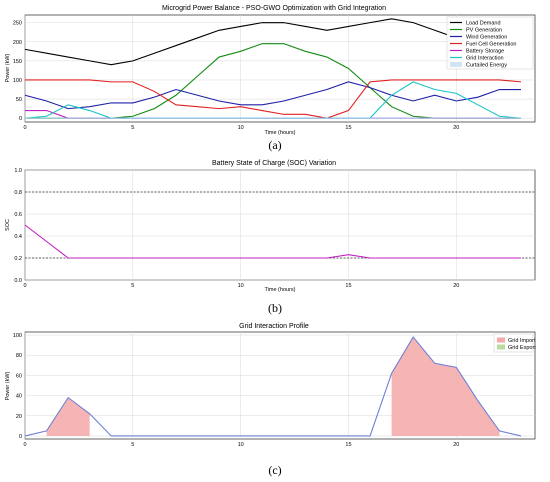 The height and width of the screenshot is (482, 550). What do you see at coordinates (522, 341) in the screenshot?
I see `legend-entry: Grid Import` at bounding box center [522, 341].